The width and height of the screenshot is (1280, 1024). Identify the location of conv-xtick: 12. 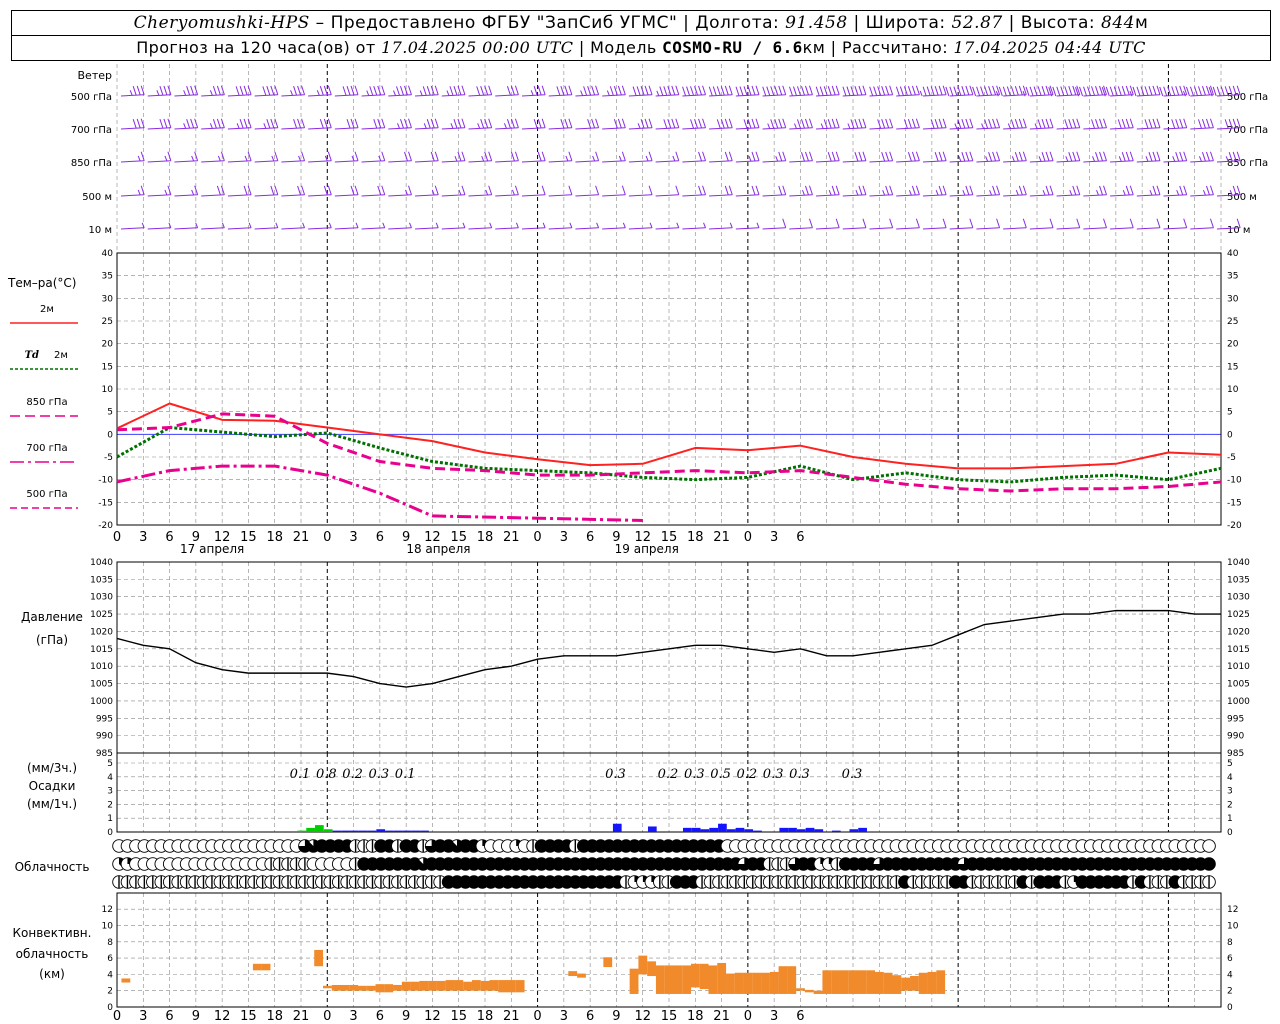
(642, 1016).